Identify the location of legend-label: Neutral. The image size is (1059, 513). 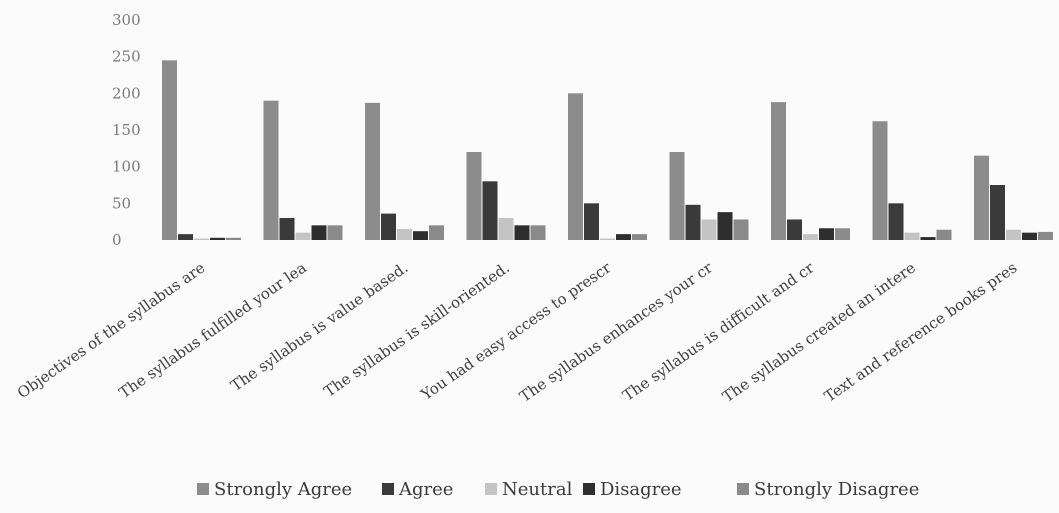
(537, 489).